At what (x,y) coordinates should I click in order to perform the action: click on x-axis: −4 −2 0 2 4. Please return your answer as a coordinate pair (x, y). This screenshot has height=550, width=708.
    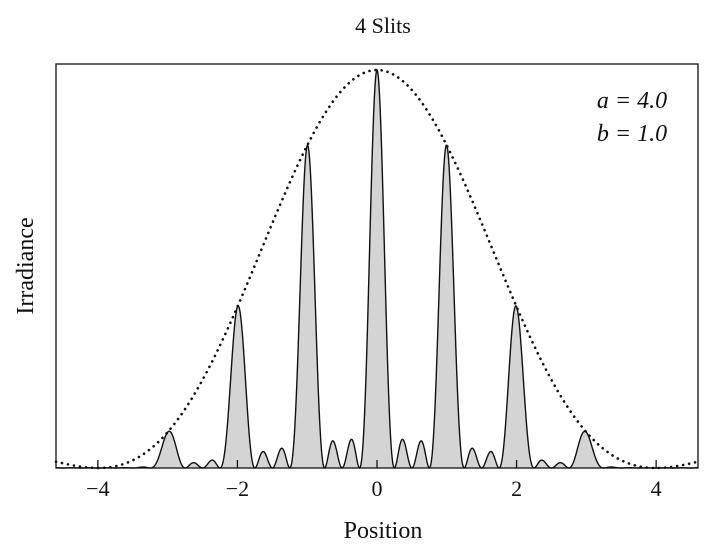
    Looking at the image, I should click on (374, 480).